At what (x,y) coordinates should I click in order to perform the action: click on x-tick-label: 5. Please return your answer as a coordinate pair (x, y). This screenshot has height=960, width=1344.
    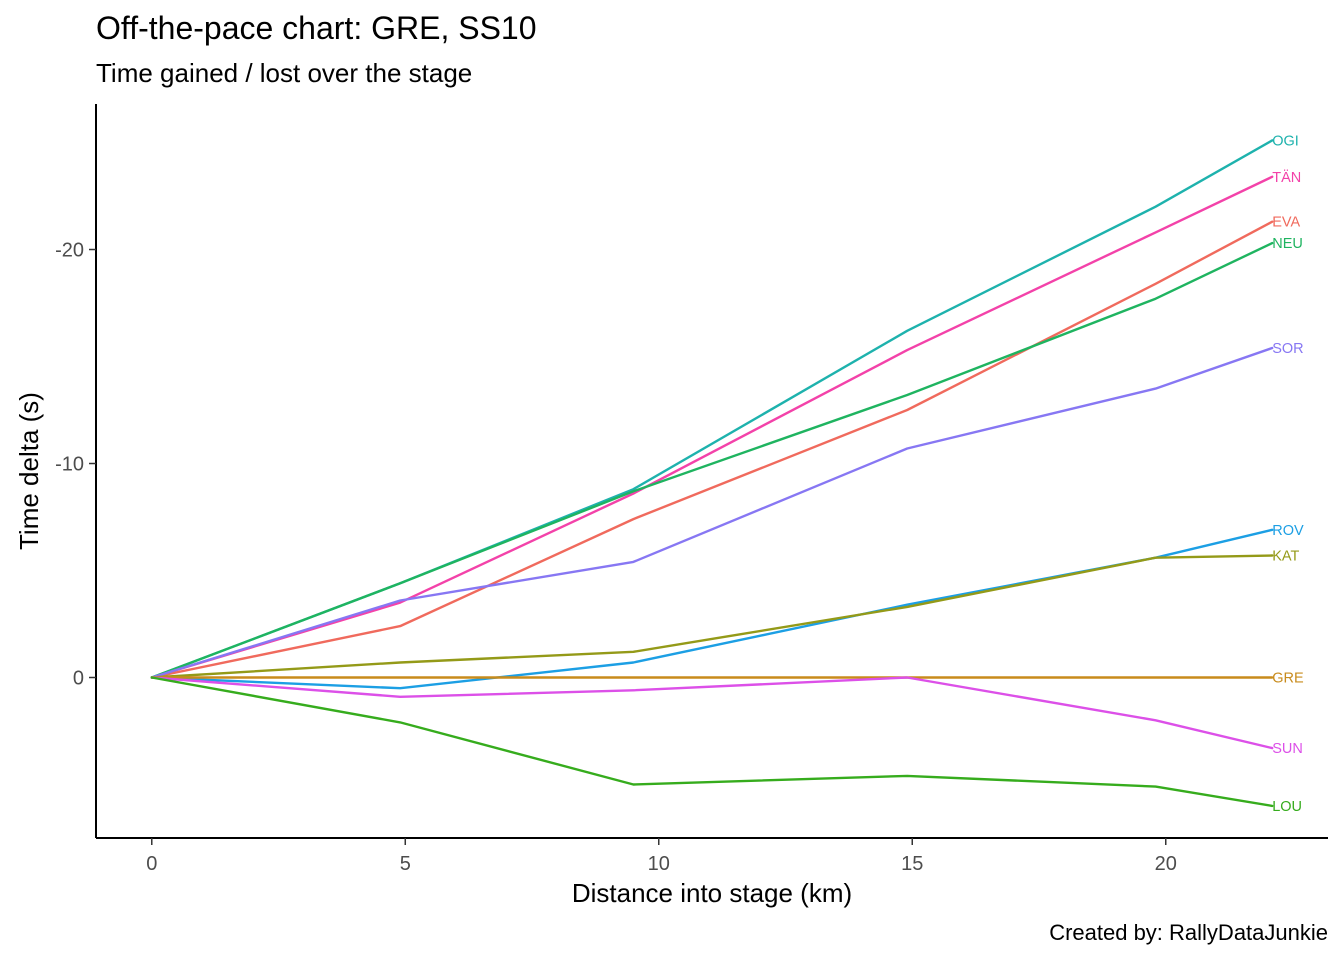
    Looking at the image, I should click on (405, 864).